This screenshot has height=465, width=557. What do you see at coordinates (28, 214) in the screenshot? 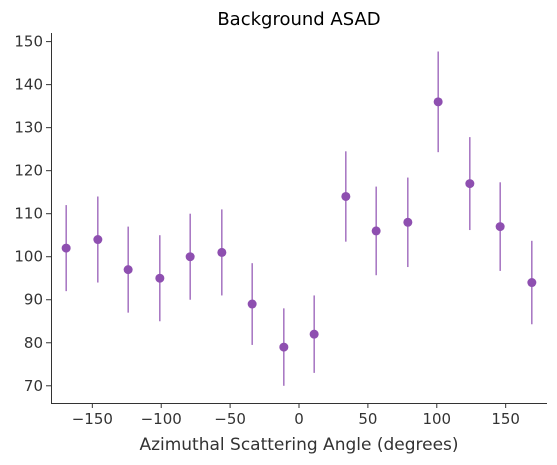
I see `y-tick-label: 110` at bounding box center [28, 214].